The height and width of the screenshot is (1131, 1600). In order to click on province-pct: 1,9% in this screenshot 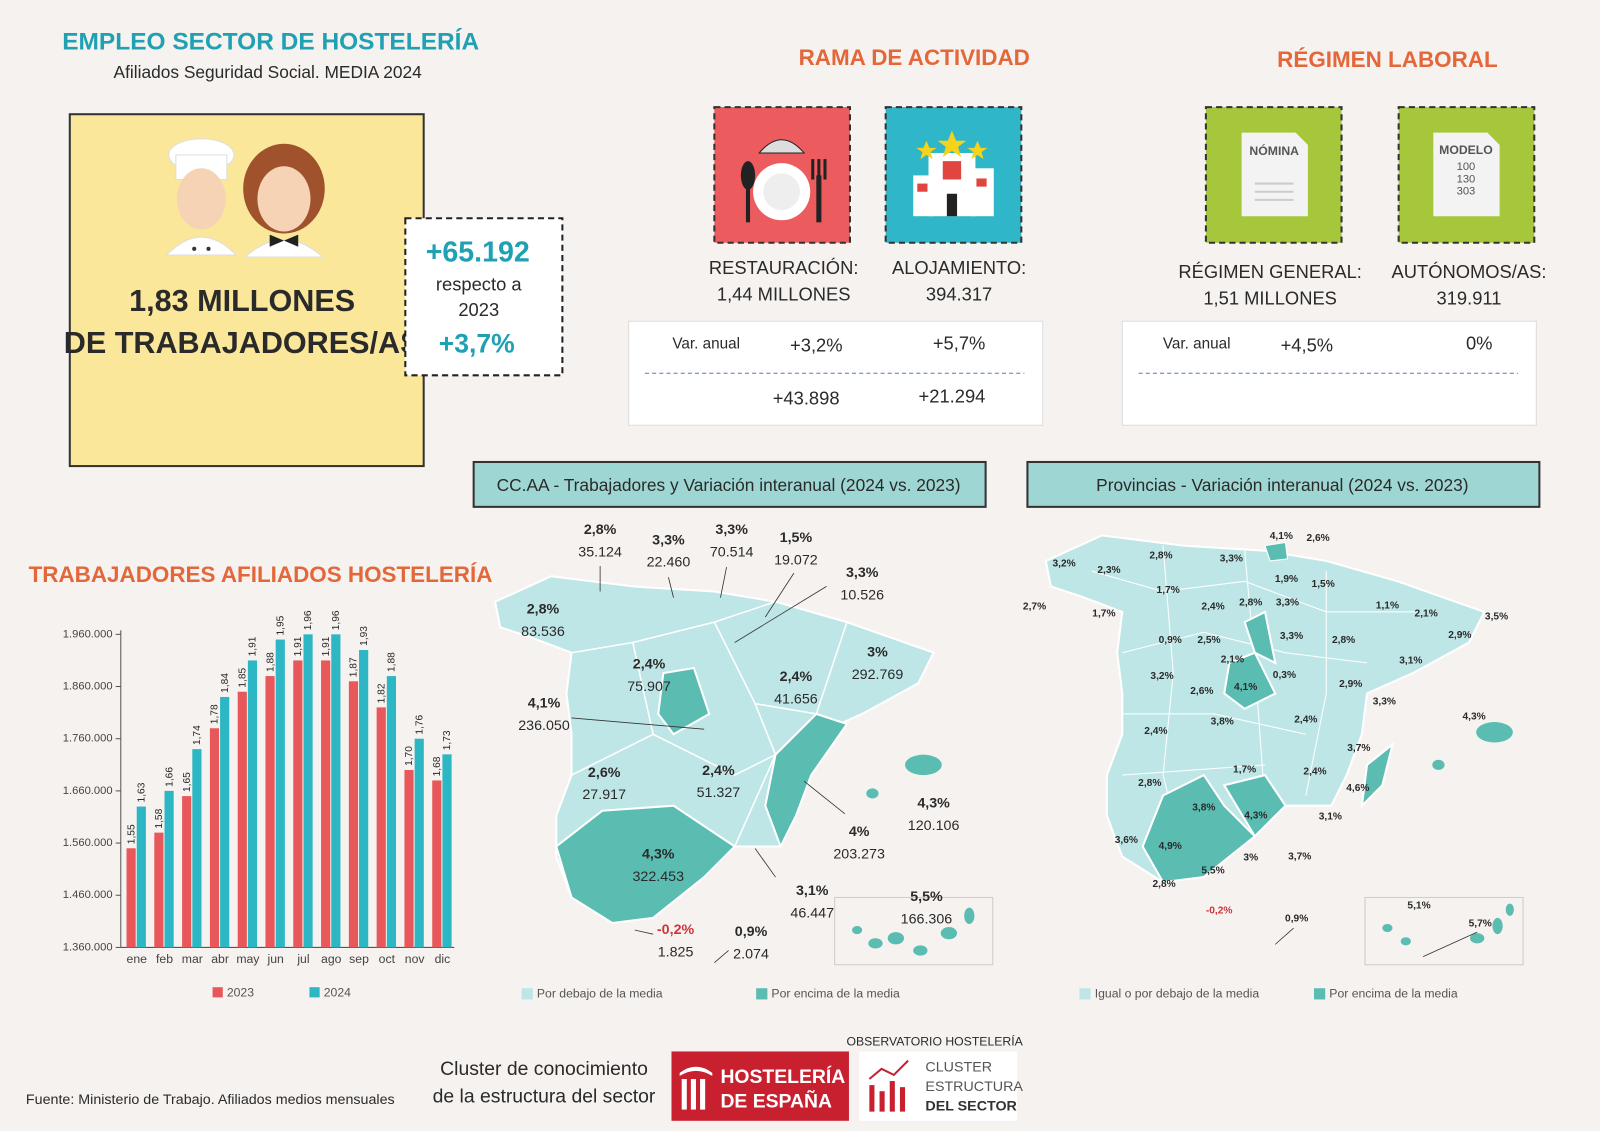, I will do `click(1286, 579)`.